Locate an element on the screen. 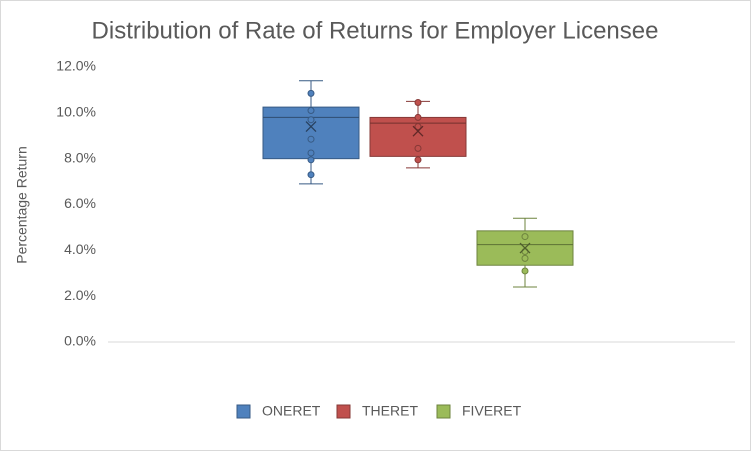 The height and width of the screenshot is (451, 751). y-tick-label: 0.0% is located at coordinates (80, 341).